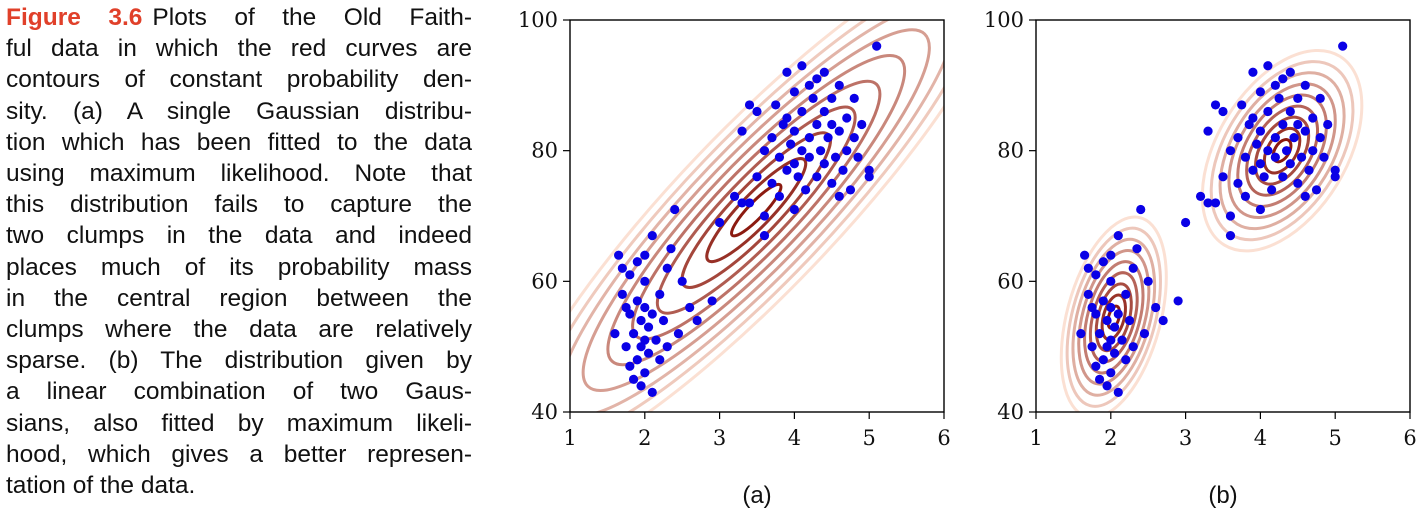 This screenshot has width=1426, height=524. Describe the element at coordinates (101, 486) in the screenshot. I see `caption-line-15: tation of the data.` at that location.